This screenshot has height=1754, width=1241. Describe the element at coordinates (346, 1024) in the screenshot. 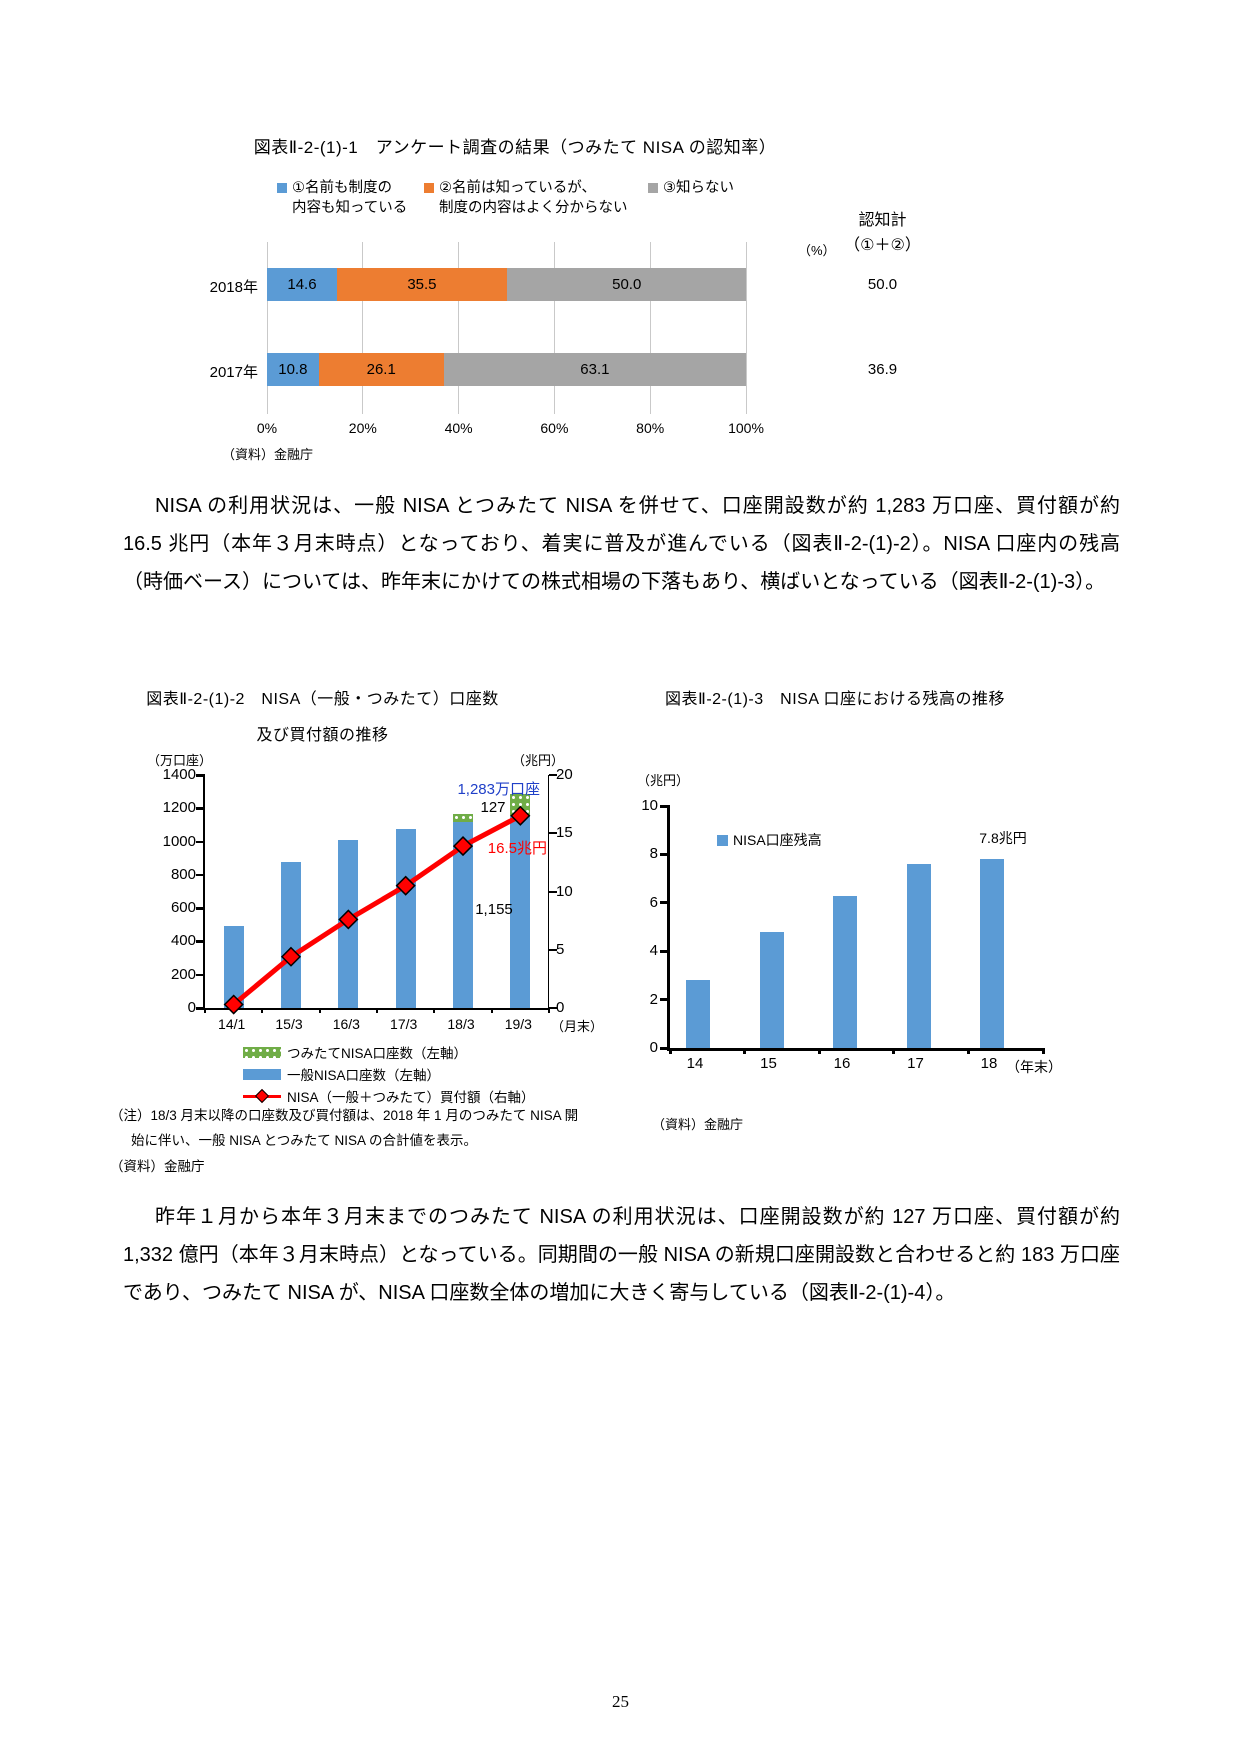

I see `accounts-x-tick-label: 16/3` at that location.